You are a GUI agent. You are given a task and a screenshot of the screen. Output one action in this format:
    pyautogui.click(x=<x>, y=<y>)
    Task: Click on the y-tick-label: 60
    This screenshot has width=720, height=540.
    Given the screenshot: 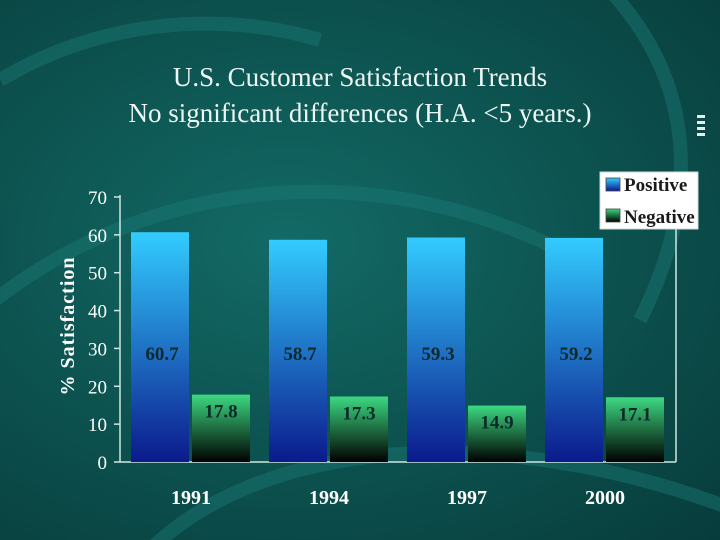 What is the action you would take?
    pyautogui.click(x=97, y=236)
    